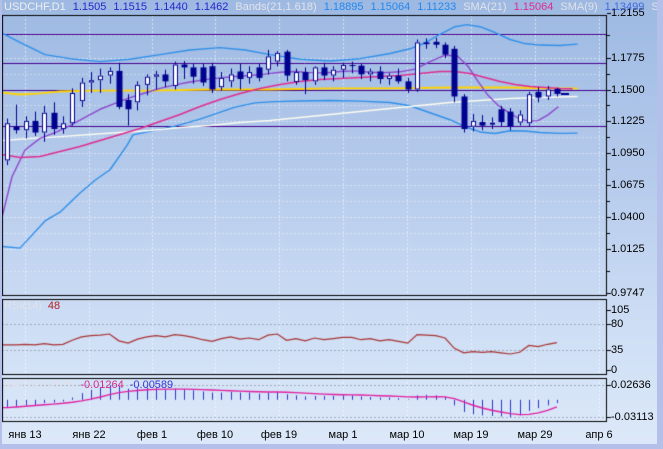 This screenshot has height=449, width=663. Describe the element at coordinates (215, 435) in the screenshot. I see `time-axis-label: фев 10` at that location.